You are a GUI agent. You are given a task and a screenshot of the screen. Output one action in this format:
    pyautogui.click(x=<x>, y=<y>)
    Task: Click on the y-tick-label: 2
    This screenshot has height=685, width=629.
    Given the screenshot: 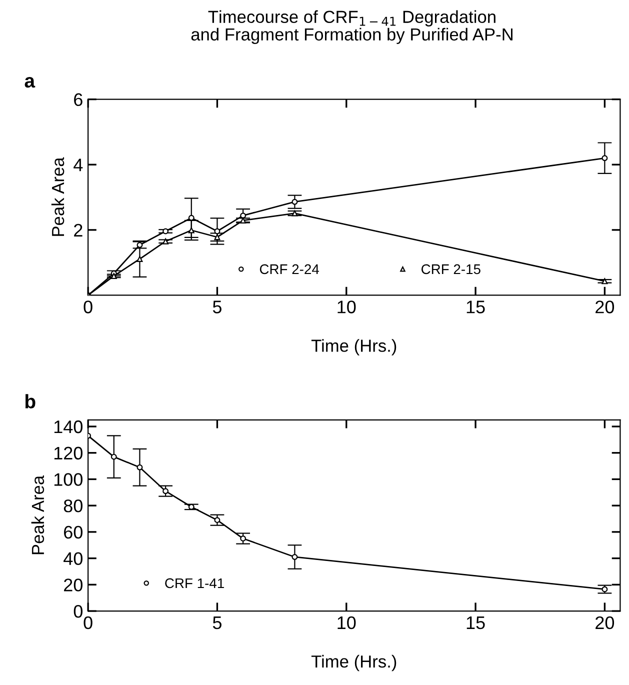 What is the action you would take?
    pyautogui.click(x=78, y=230)
    